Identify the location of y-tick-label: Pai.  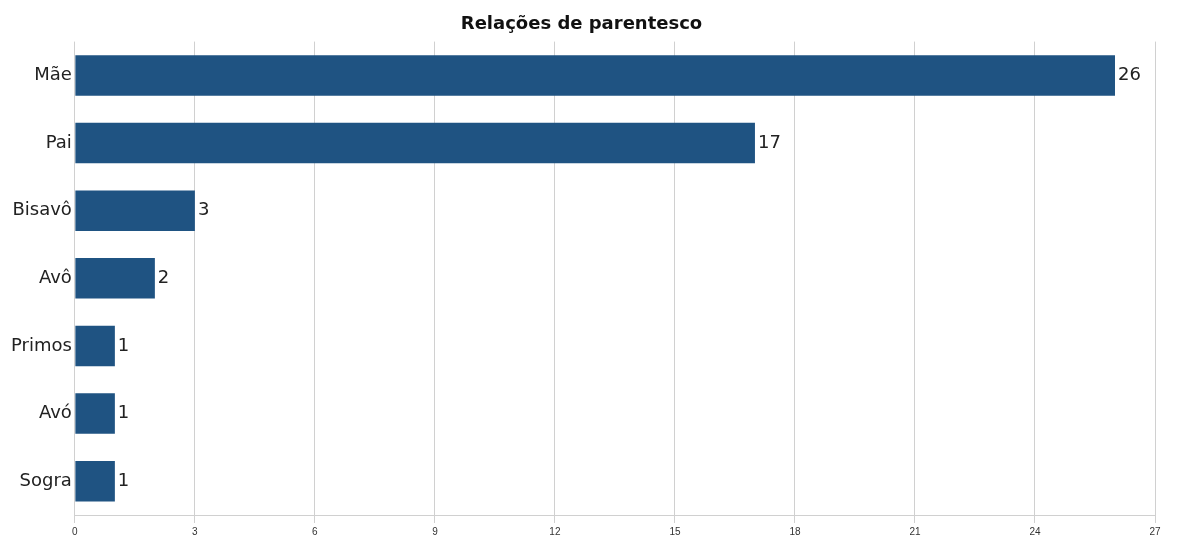
(58, 141).